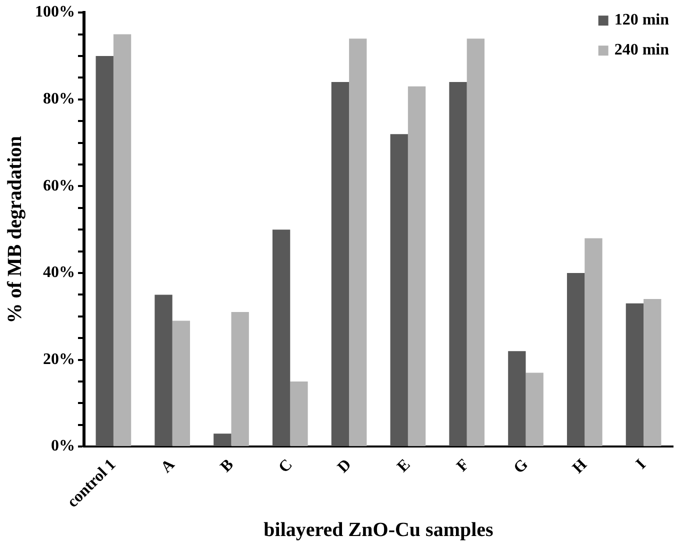 Image resolution: width=687 pixels, height=547 pixels. Describe the element at coordinates (63, 446) in the screenshot. I see `y-tick-label: 0%` at that location.